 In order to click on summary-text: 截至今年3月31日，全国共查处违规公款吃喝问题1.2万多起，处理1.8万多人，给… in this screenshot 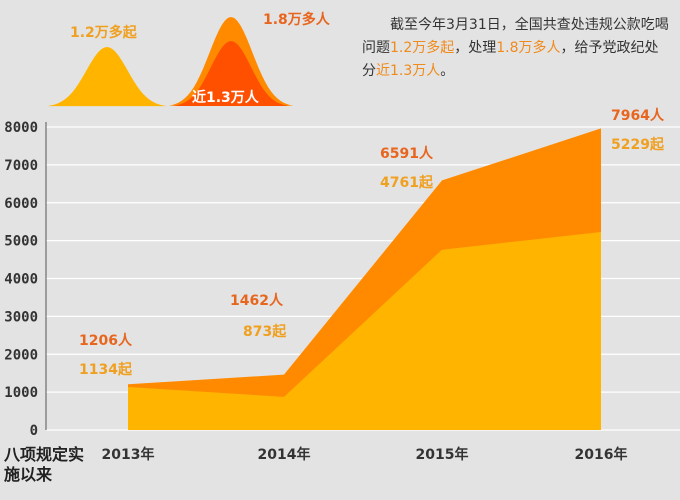, I will do `click(517, 48)`.